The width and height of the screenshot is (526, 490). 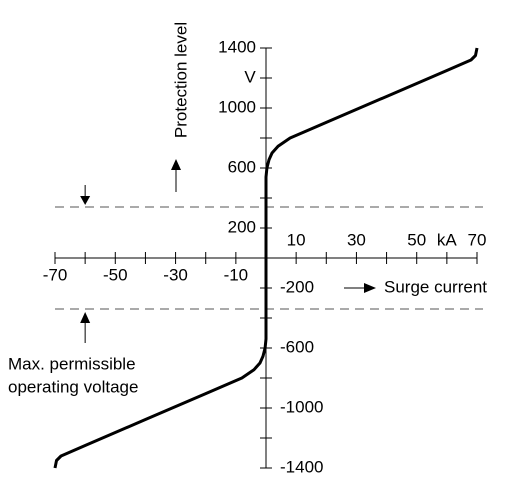 What do you see at coordinates (115, 274) in the screenshot?
I see `x-tick-label: -50` at bounding box center [115, 274].